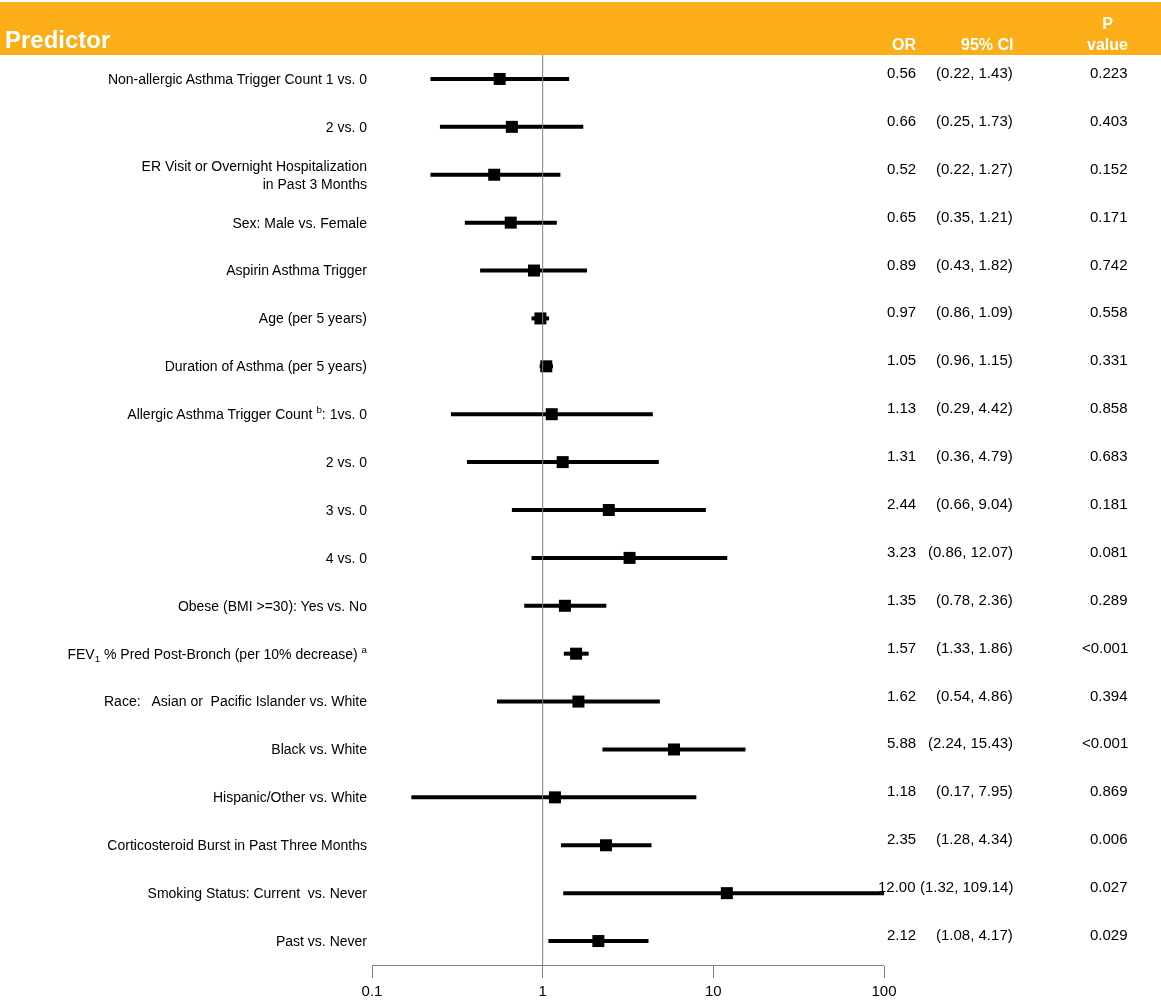 This screenshot has width=1161, height=1005. What do you see at coordinates (346, 557) in the screenshot?
I see `y-tick-label: 4 vs. 0` at bounding box center [346, 557].